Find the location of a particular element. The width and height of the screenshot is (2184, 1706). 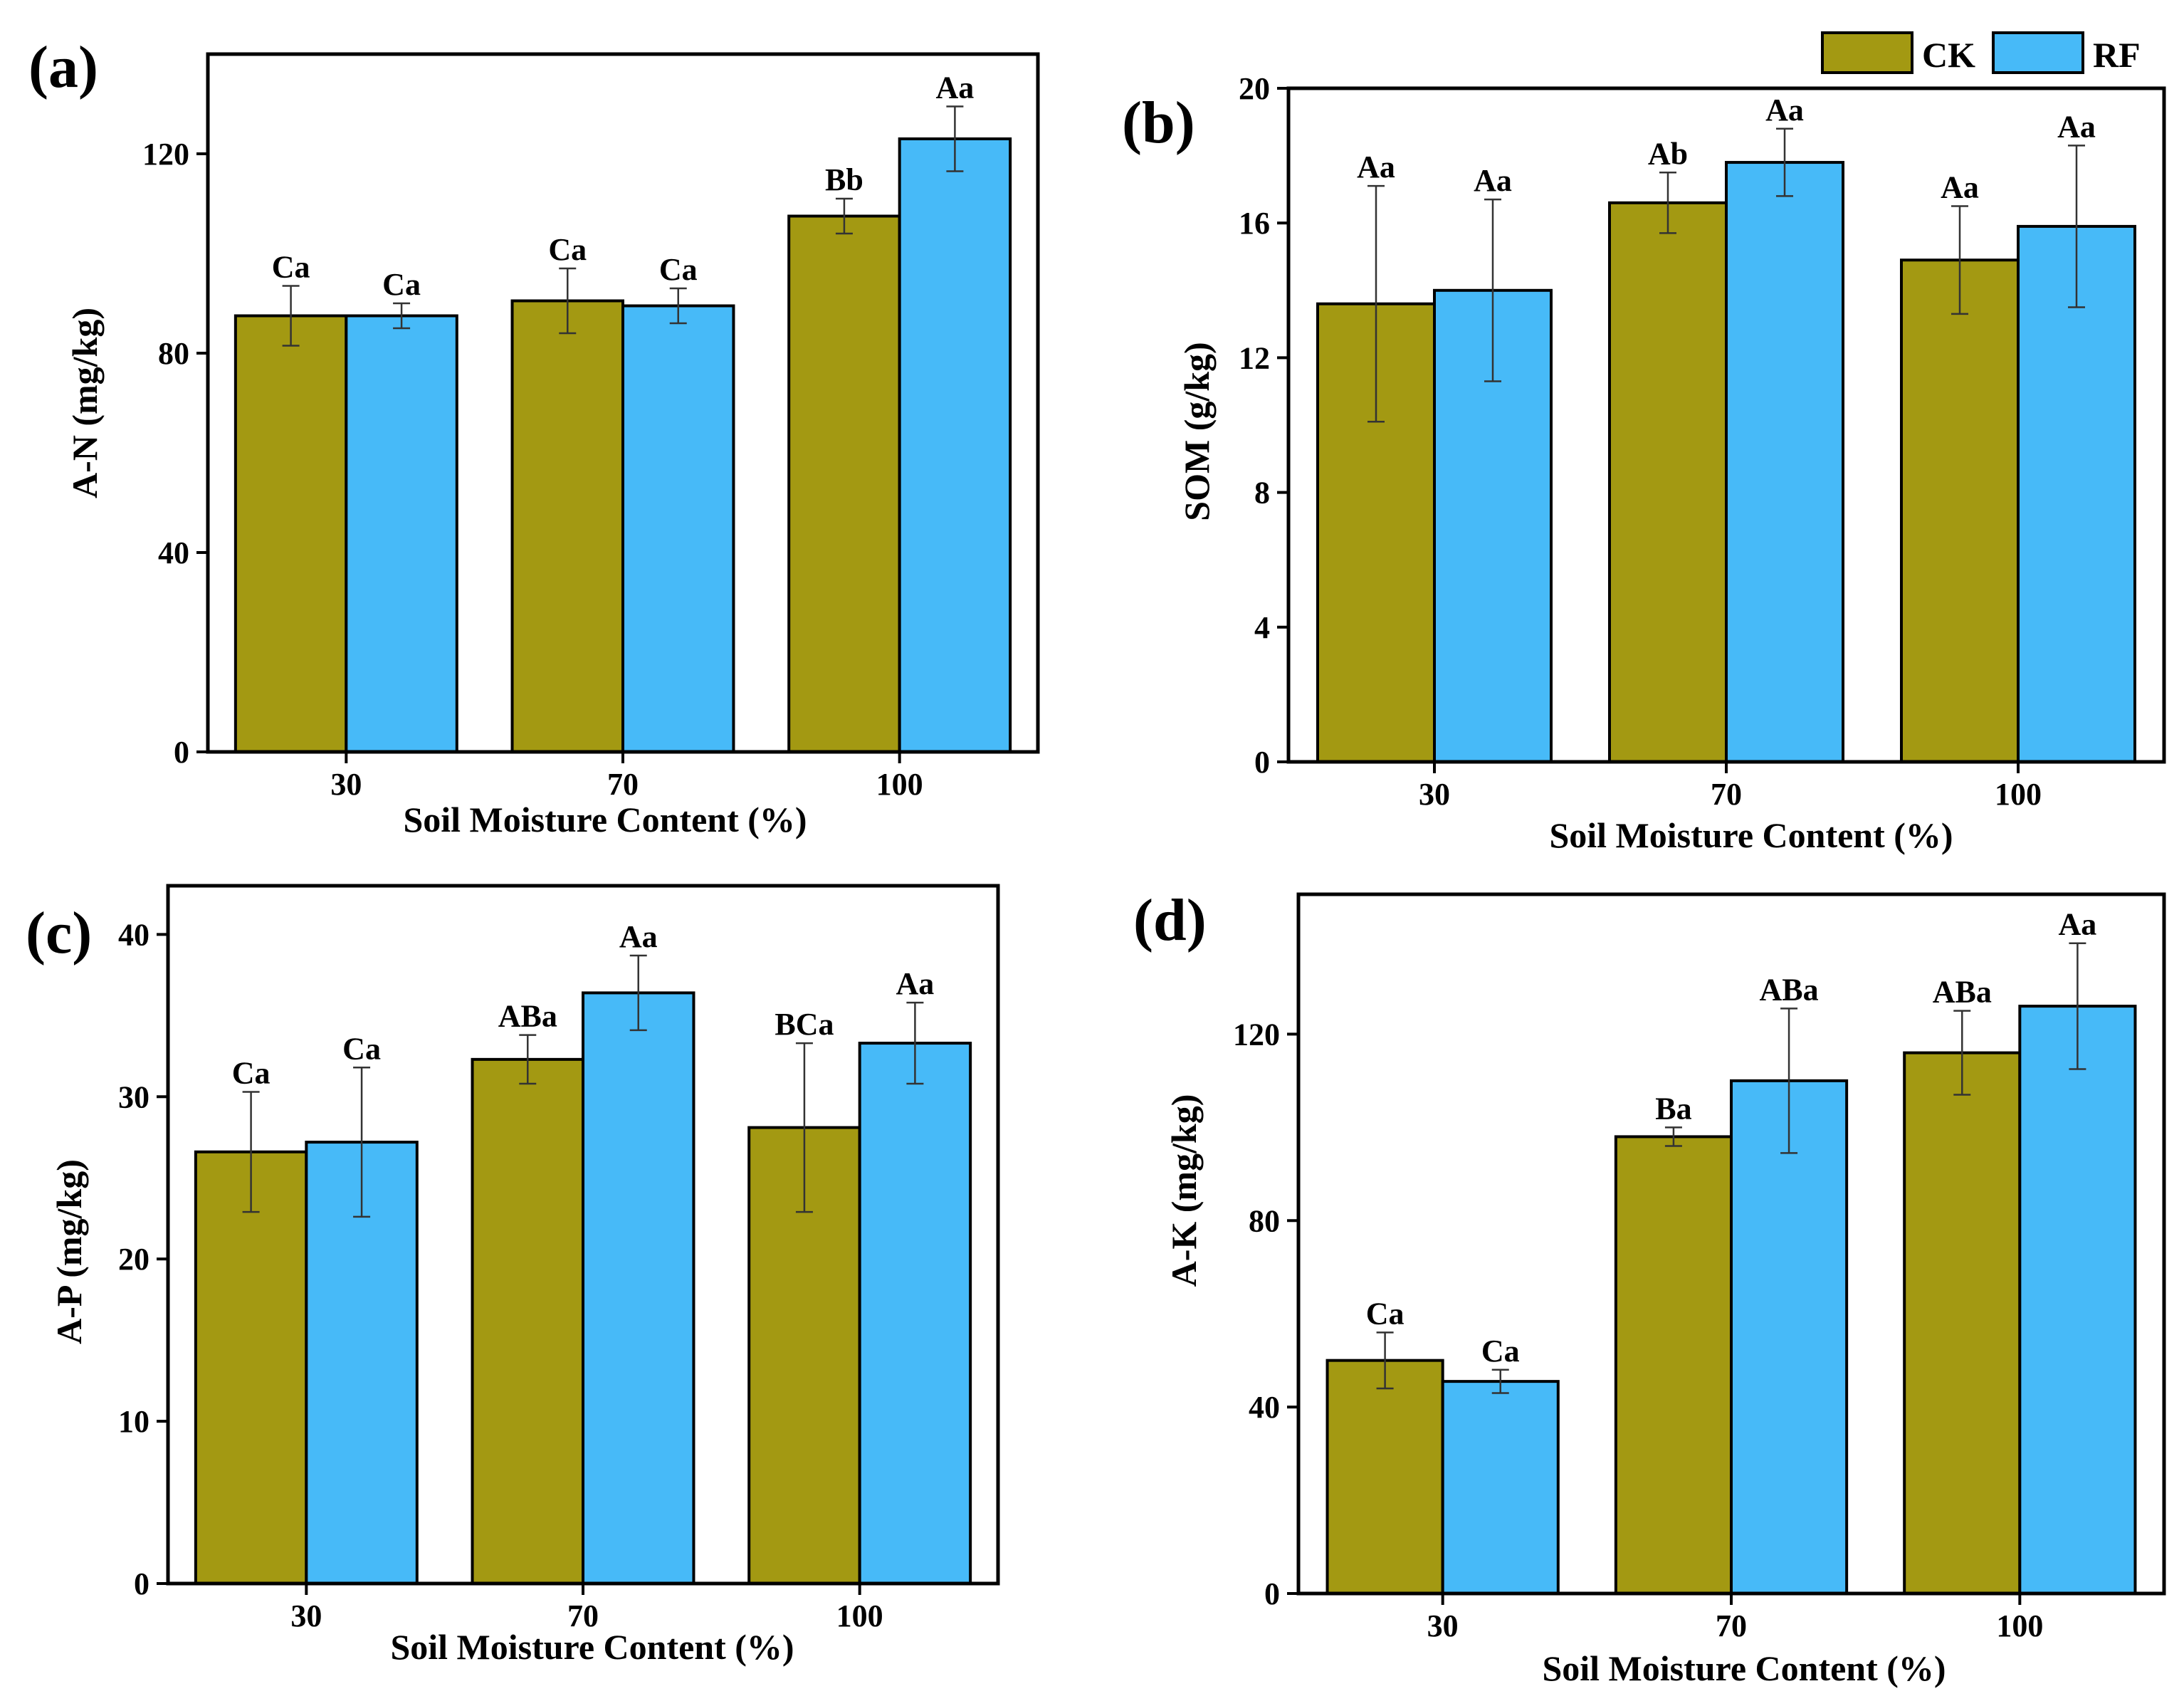

significance-label: Bb is located at coordinates (844, 180).